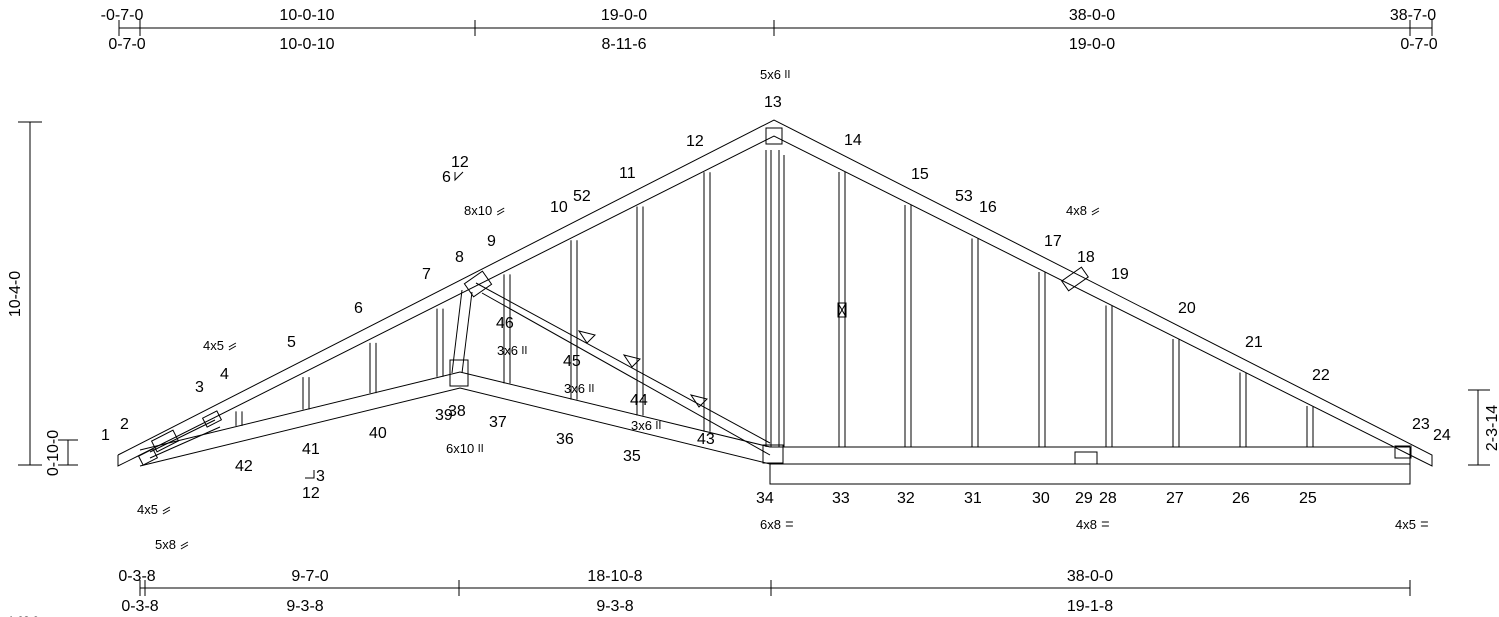  I want to click on node-number: 52, so click(582, 196).